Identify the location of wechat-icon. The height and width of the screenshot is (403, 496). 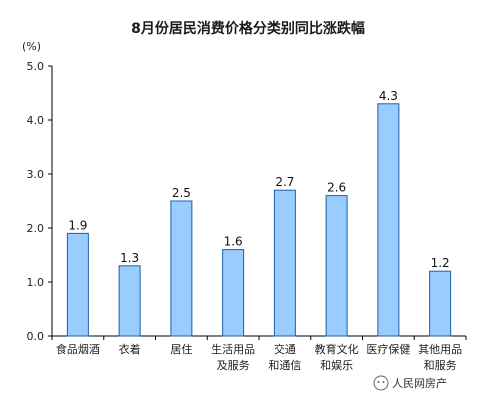
(381, 383).